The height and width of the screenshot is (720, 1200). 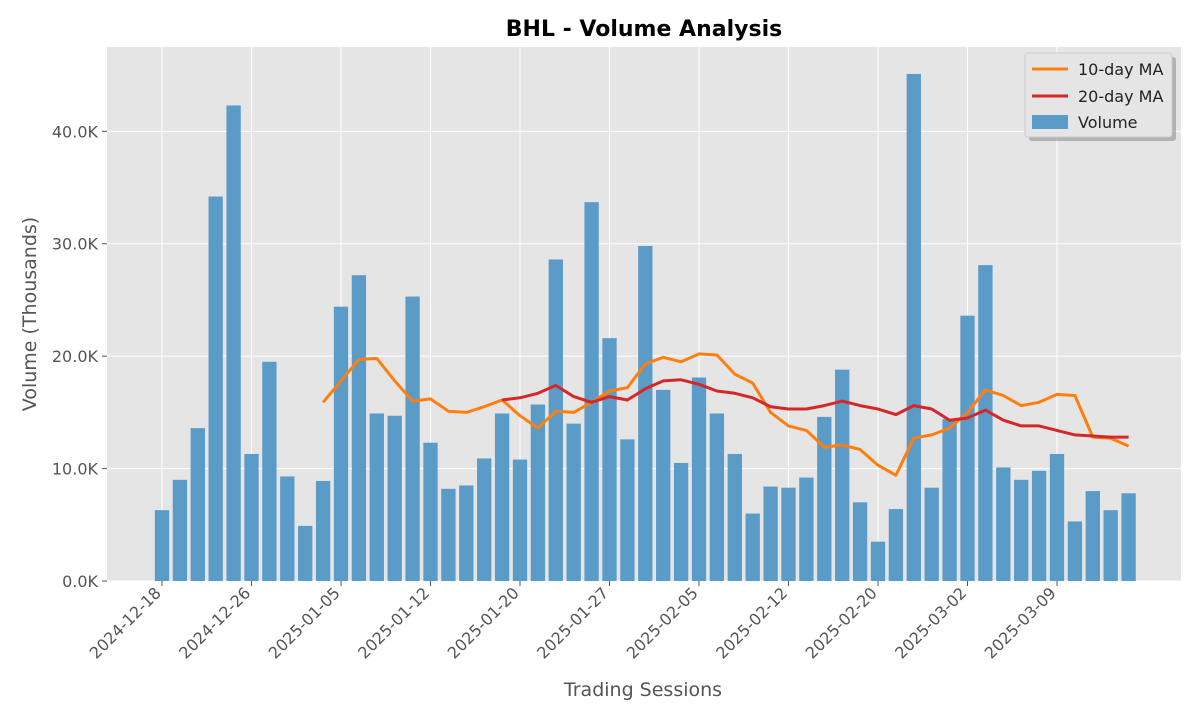 What do you see at coordinates (75, 131) in the screenshot?
I see `y-tick-label: 40.0K` at bounding box center [75, 131].